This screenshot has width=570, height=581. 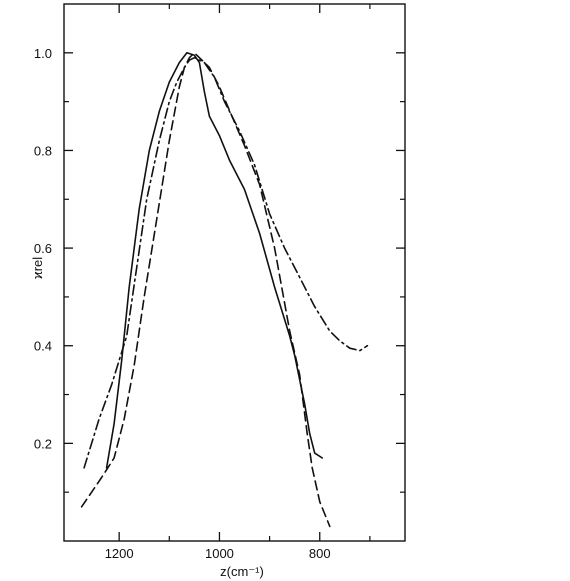 I want to click on y-tick-label: 0.8, so click(x=43, y=150).